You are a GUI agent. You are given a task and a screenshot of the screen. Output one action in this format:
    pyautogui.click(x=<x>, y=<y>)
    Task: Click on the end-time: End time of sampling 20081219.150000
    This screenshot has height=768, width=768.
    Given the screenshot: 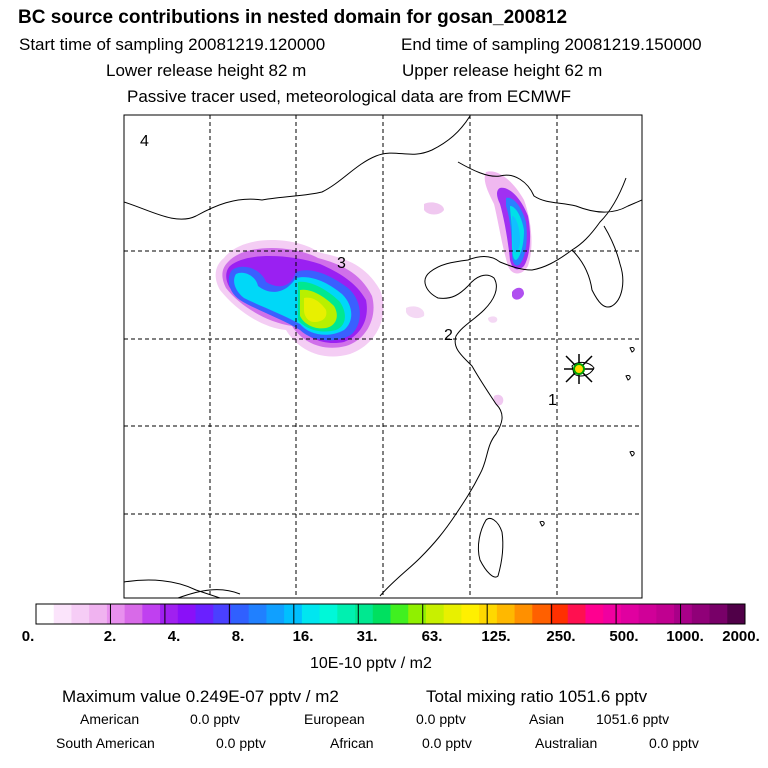 What is the action you would take?
    pyautogui.click(x=551, y=44)
    